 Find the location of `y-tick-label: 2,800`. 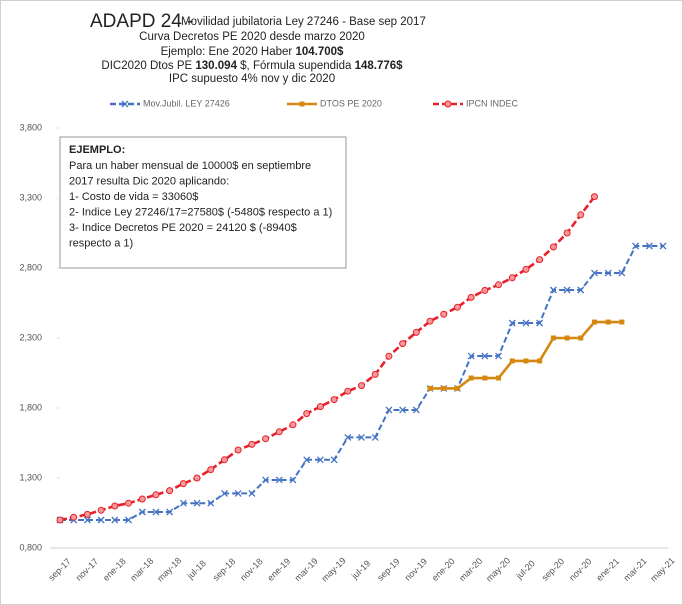

y-tick-label: 2,800 is located at coordinates (30, 267).